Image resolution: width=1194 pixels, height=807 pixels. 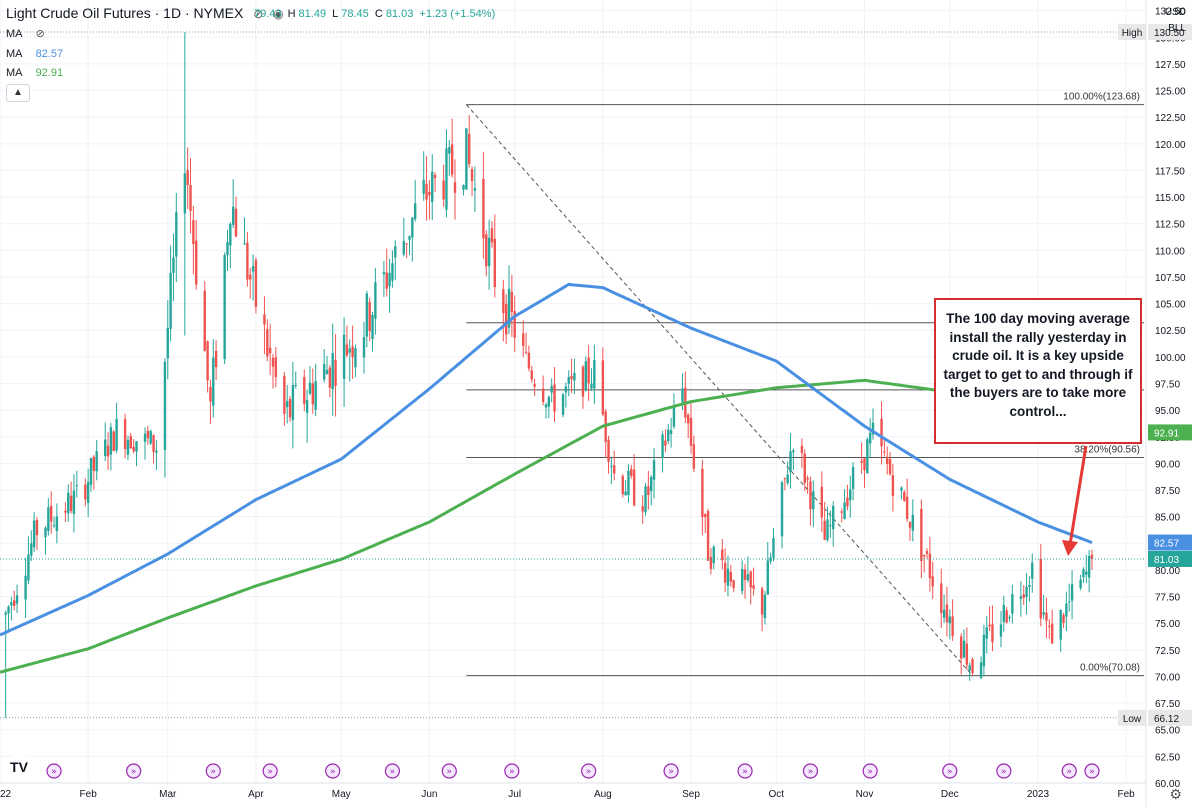 I want to click on price-tag-title-bg, so click(x=1132, y=31).